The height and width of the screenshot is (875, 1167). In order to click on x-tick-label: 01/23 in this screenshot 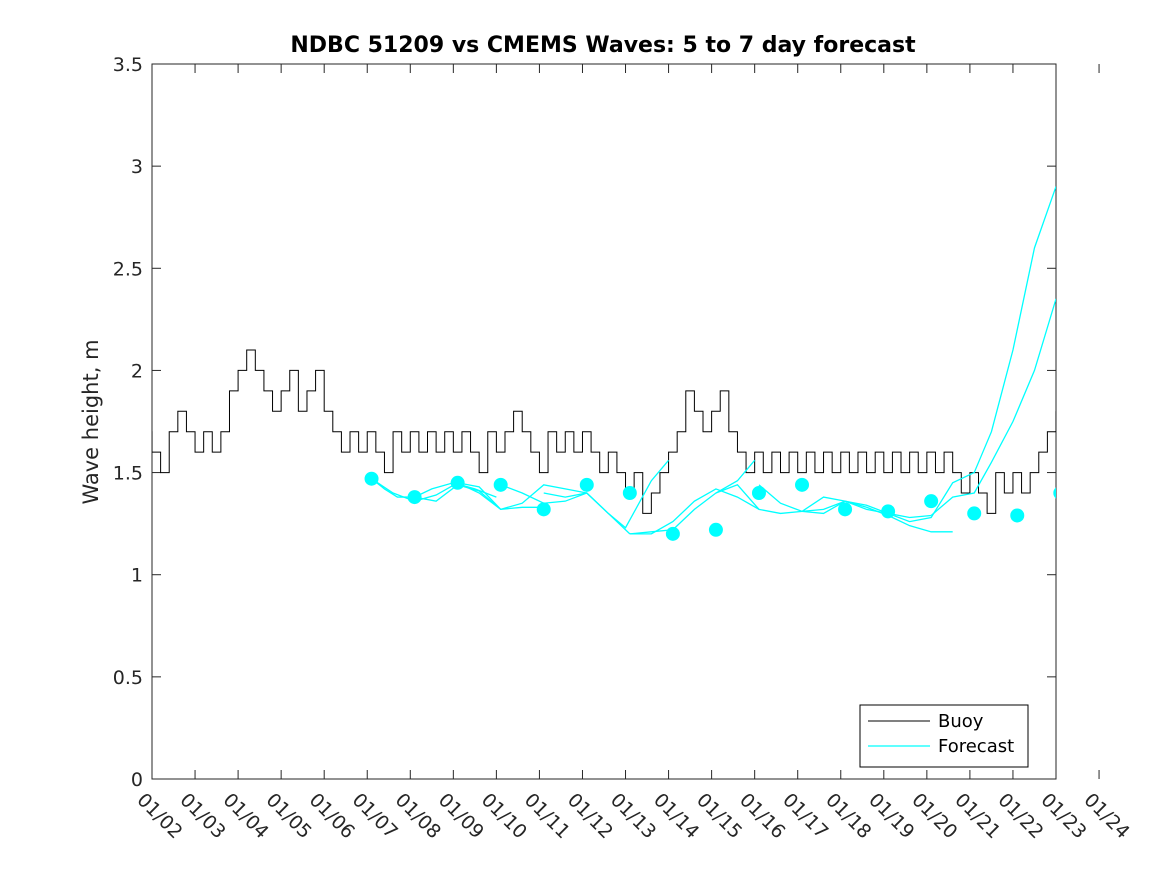, I will do `click(1063, 816)`.